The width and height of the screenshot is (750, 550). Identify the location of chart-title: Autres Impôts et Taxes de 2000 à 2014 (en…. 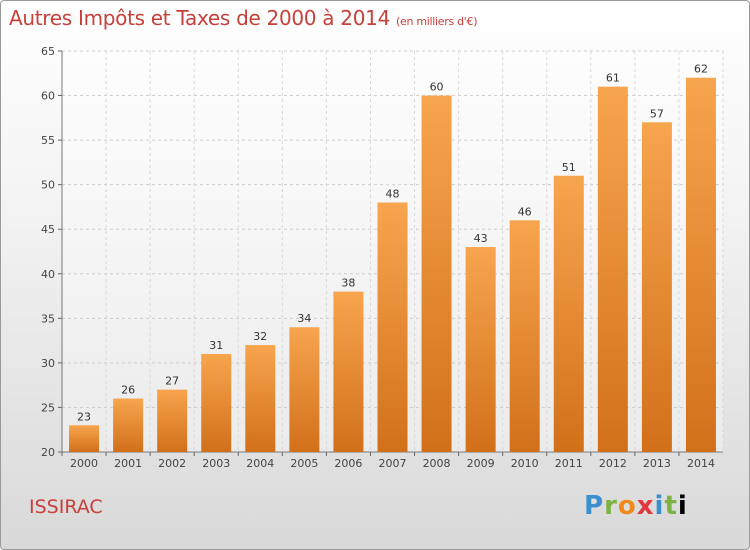
(243, 18).